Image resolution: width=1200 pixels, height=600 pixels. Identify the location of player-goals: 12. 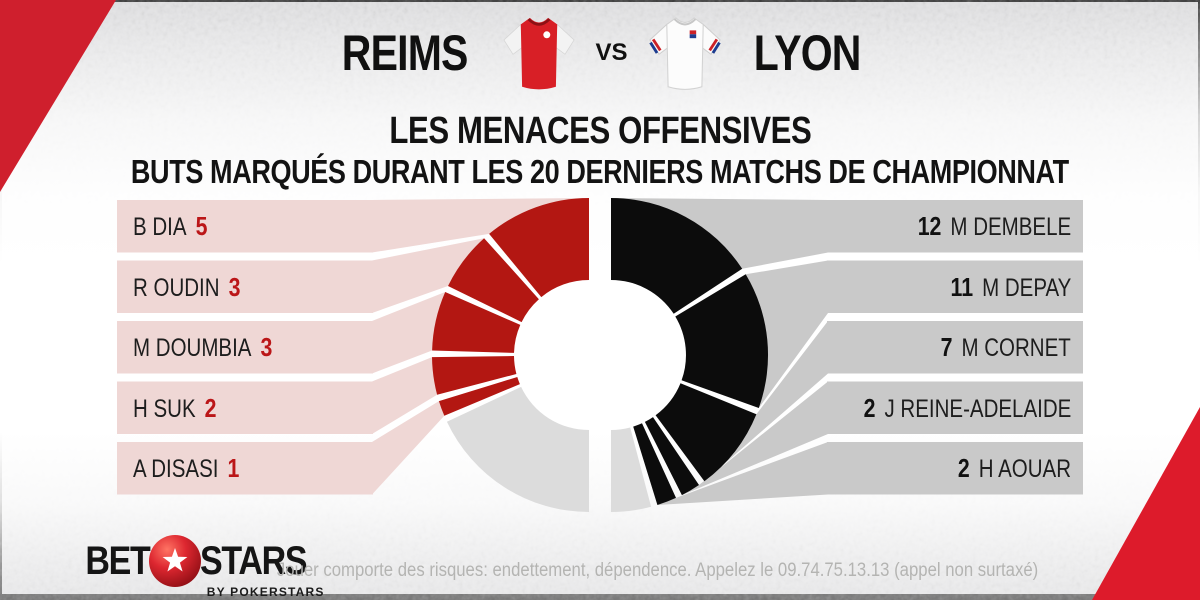
(929, 226).